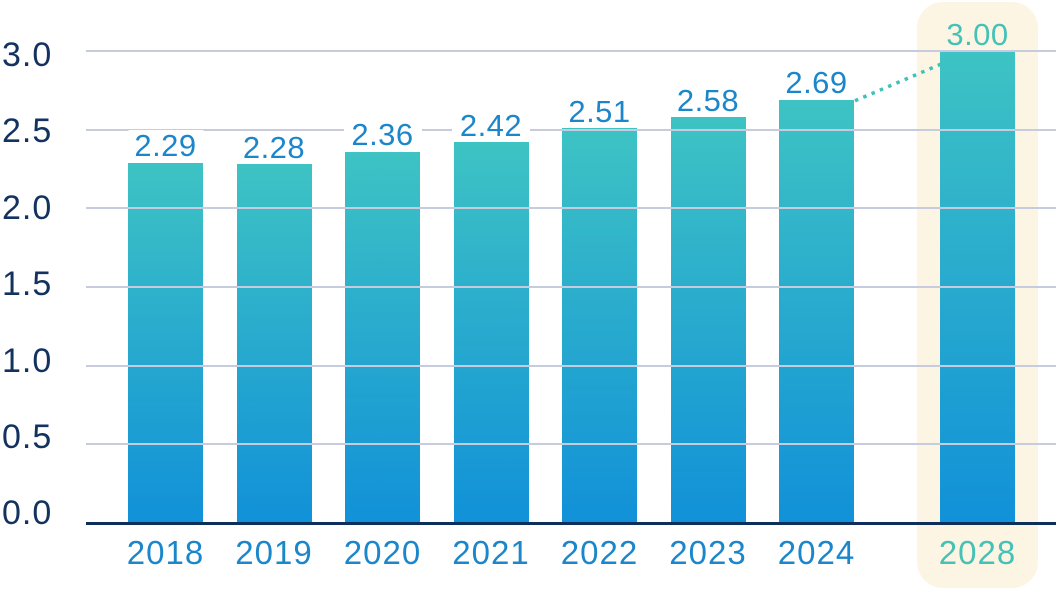 The image size is (1056, 598). I want to click on bar-2023, so click(708, 320).